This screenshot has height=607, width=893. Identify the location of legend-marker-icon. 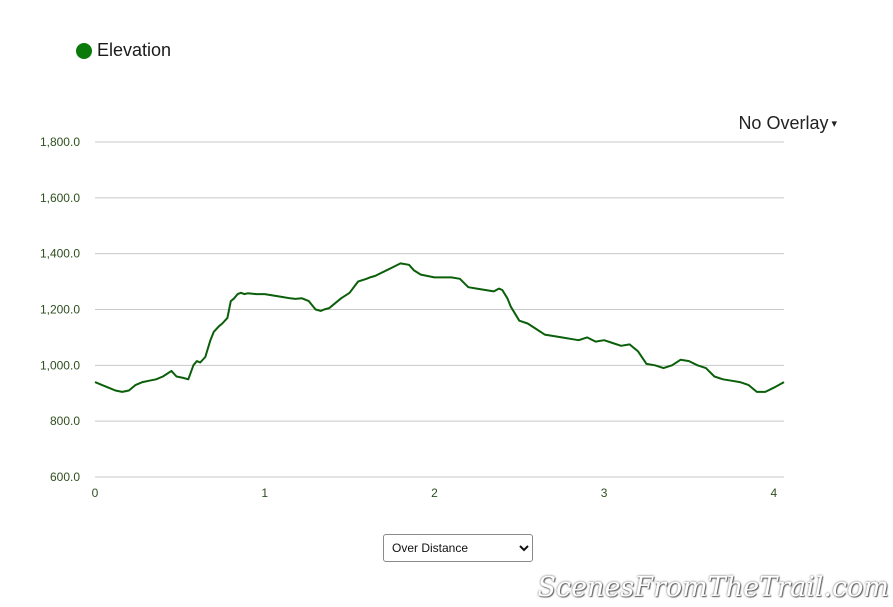
(84, 50).